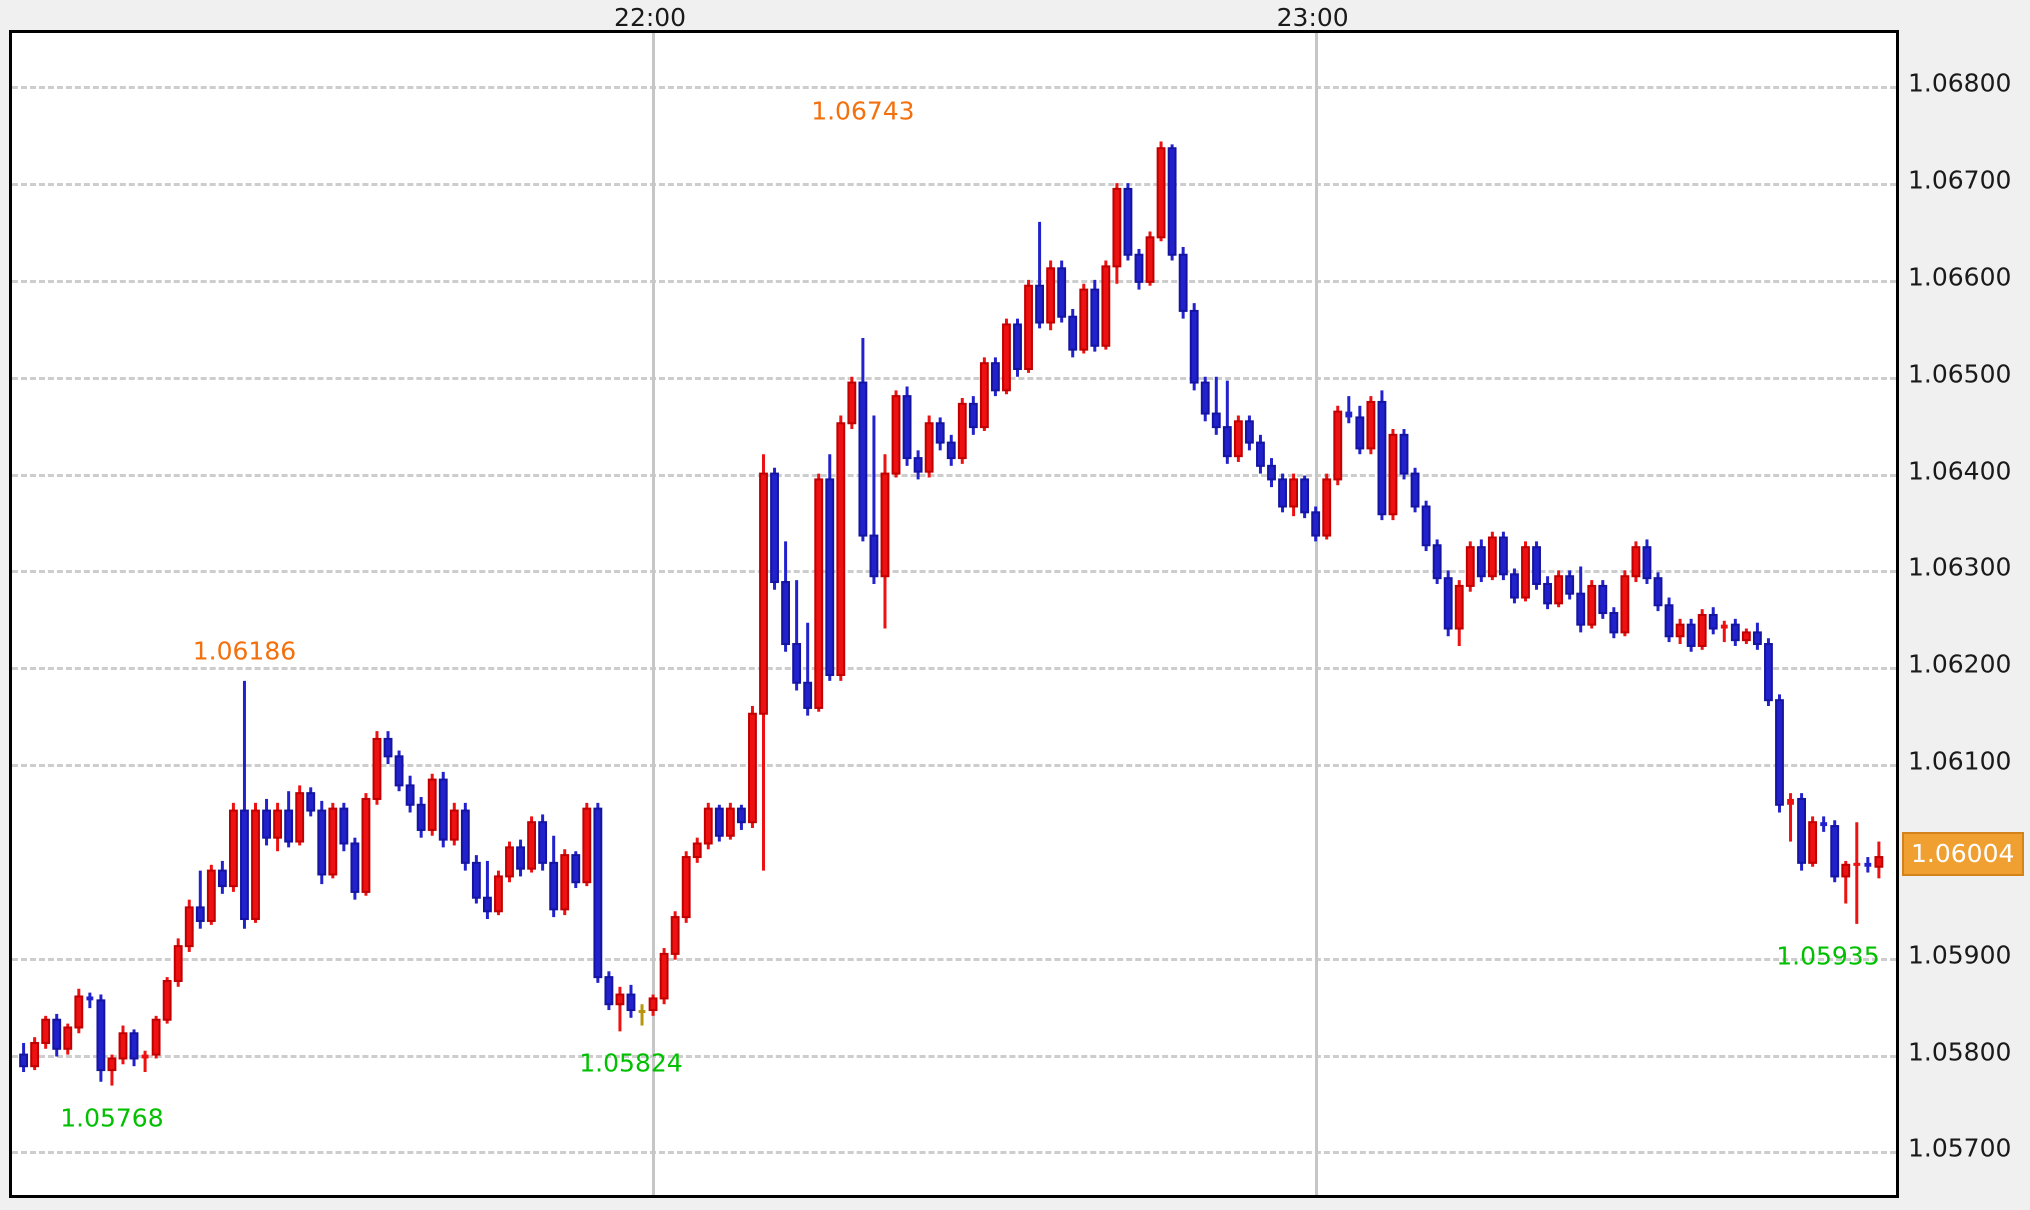  What do you see at coordinates (954, 17) in the screenshot?
I see `time-axis: 22:00 23:00` at bounding box center [954, 17].